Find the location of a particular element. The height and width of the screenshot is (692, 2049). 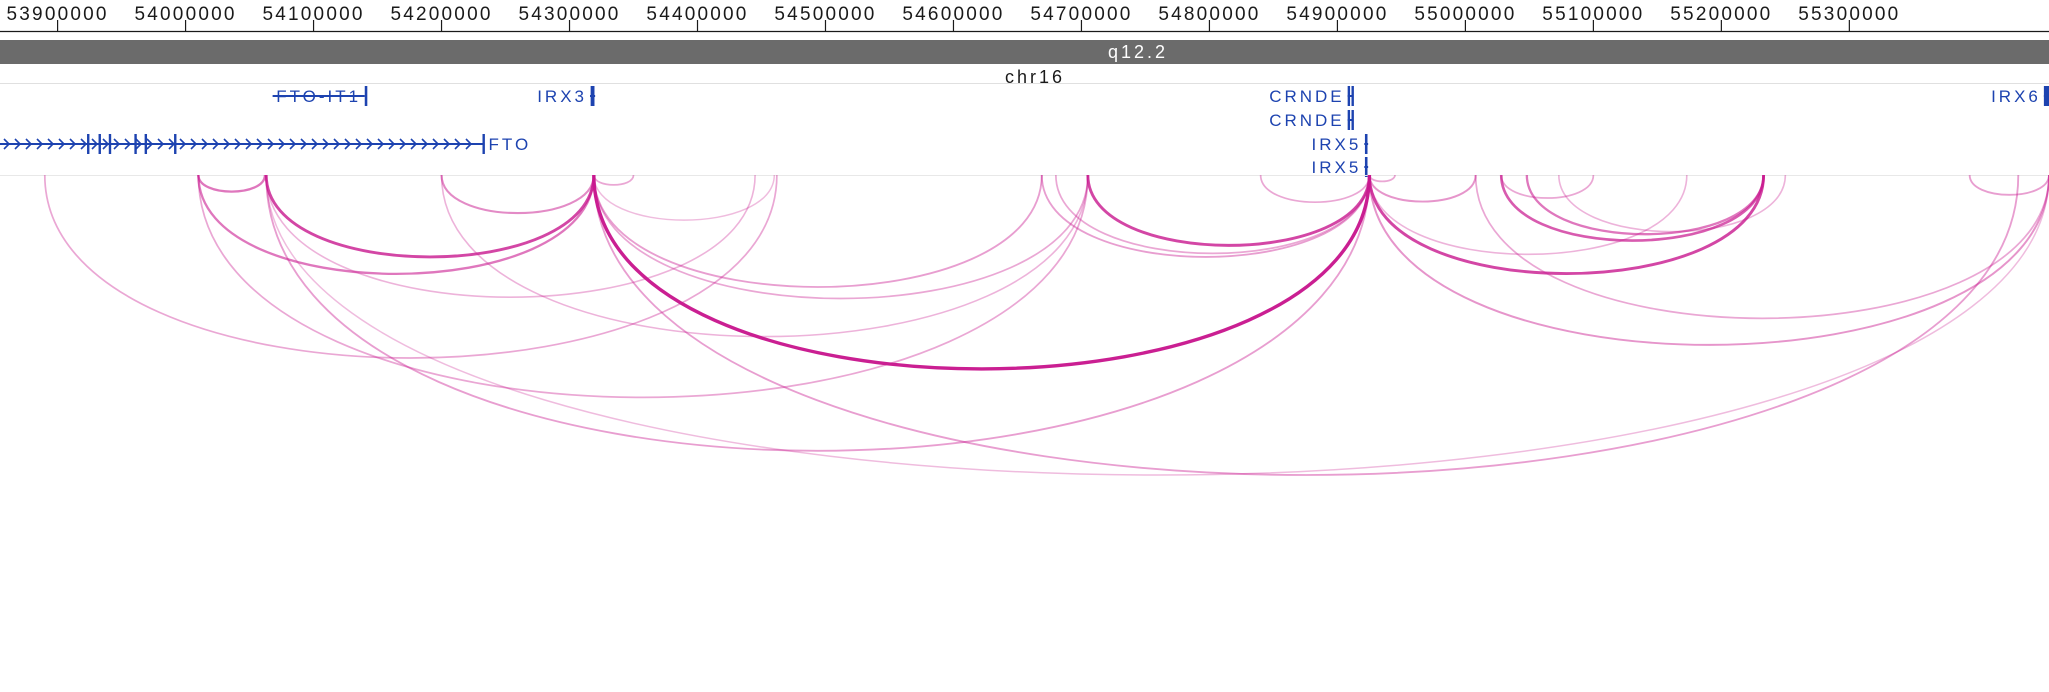

ruler-tick-label: 54000000 is located at coordinates (186, 14).